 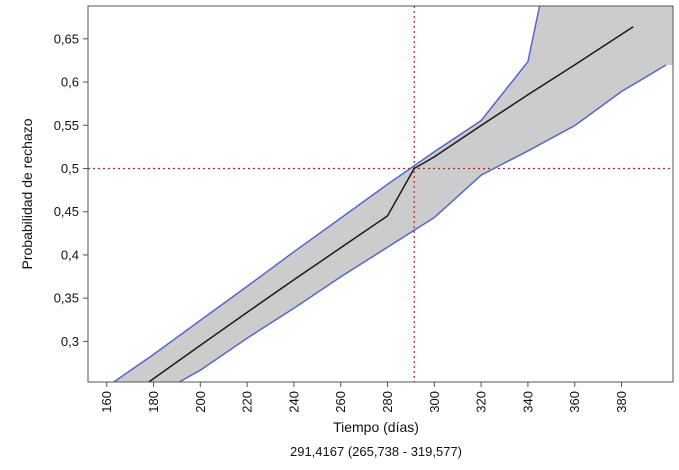 What do you see at coordinates (153, 402) in the screenshot?
I see `x-tick-label: 180` at bounding box center [153, 402].